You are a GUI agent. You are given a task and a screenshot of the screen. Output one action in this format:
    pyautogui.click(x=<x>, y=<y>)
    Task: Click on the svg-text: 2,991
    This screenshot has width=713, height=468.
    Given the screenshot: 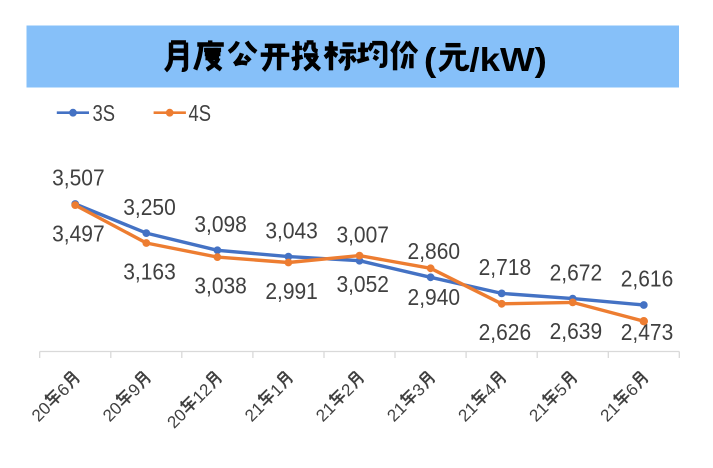 What is the action you would take?
    pyautogui.click(x=291, y=291)
    